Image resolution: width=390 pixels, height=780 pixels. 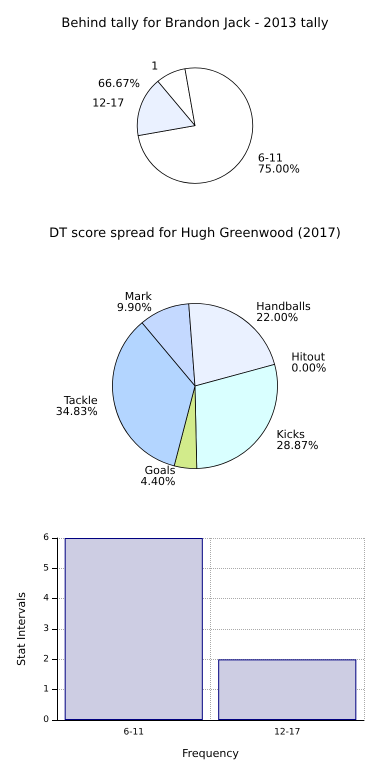 What do you see at coordinates (211, 753) in the screenshot?
I see `x-axis-title: Frequency` at bounding box center [211, 753].